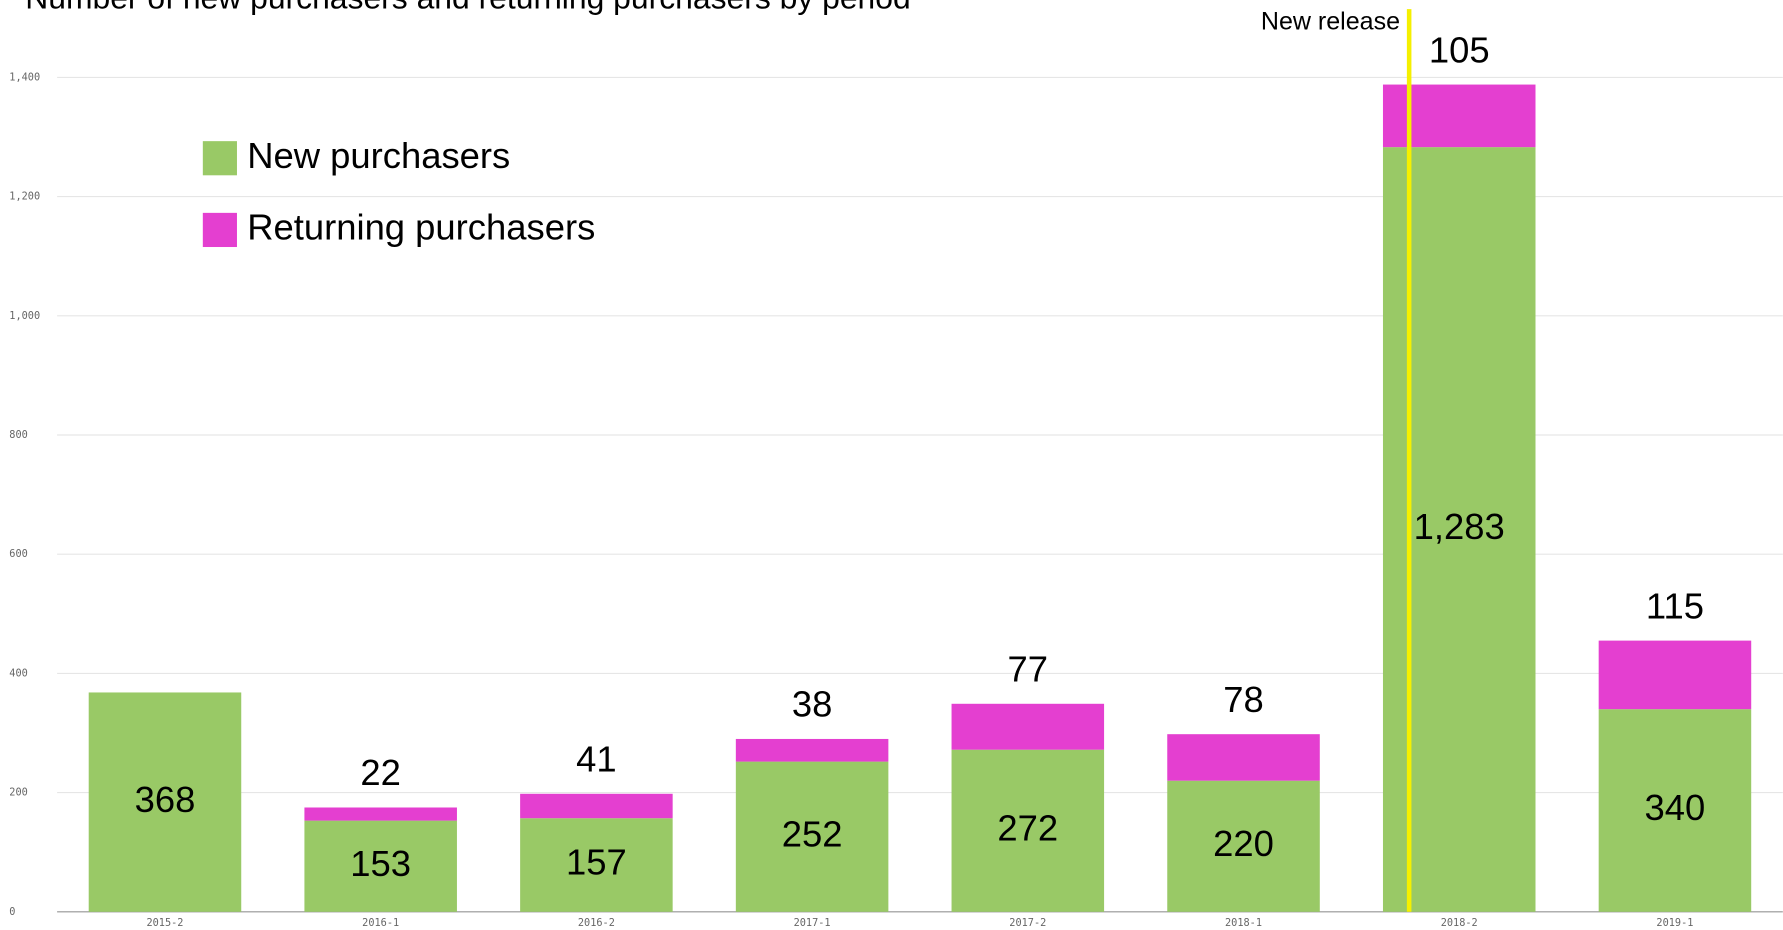 This screenshot has width=1783, height=930. What do you see at coordinates (380, 772) in the screenshot?
I see `data-label: 22` at bounding box center [380, 772].